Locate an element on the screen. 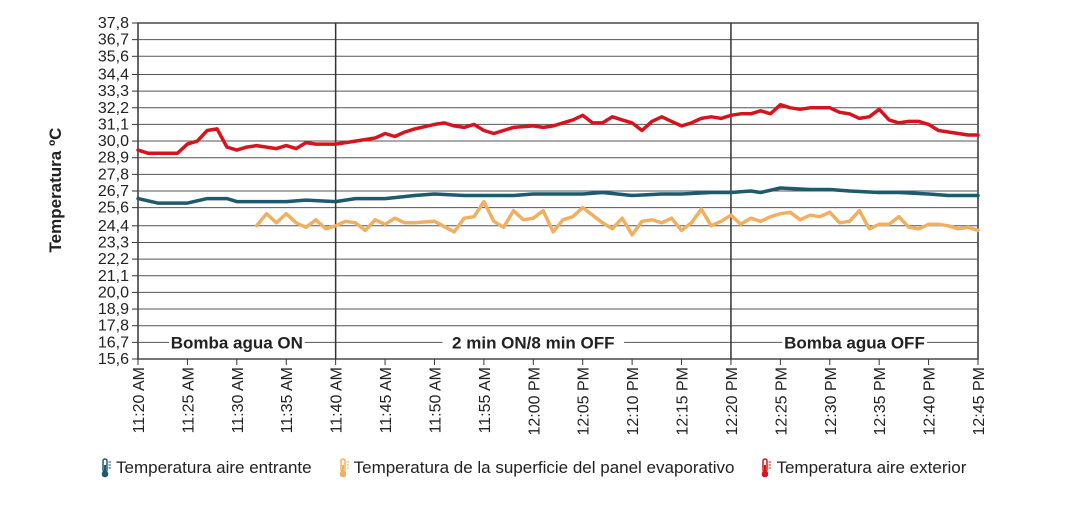  y-tick-label: 32,2 is located at coordinates (113, 108).